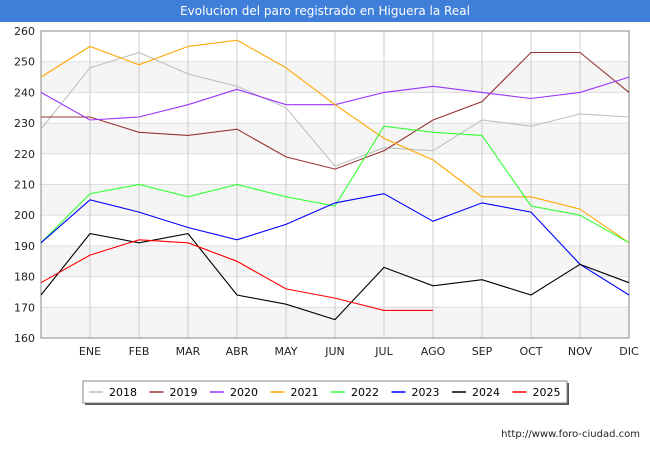  I want to click on y-tick-label: 180, so click(24, 277).